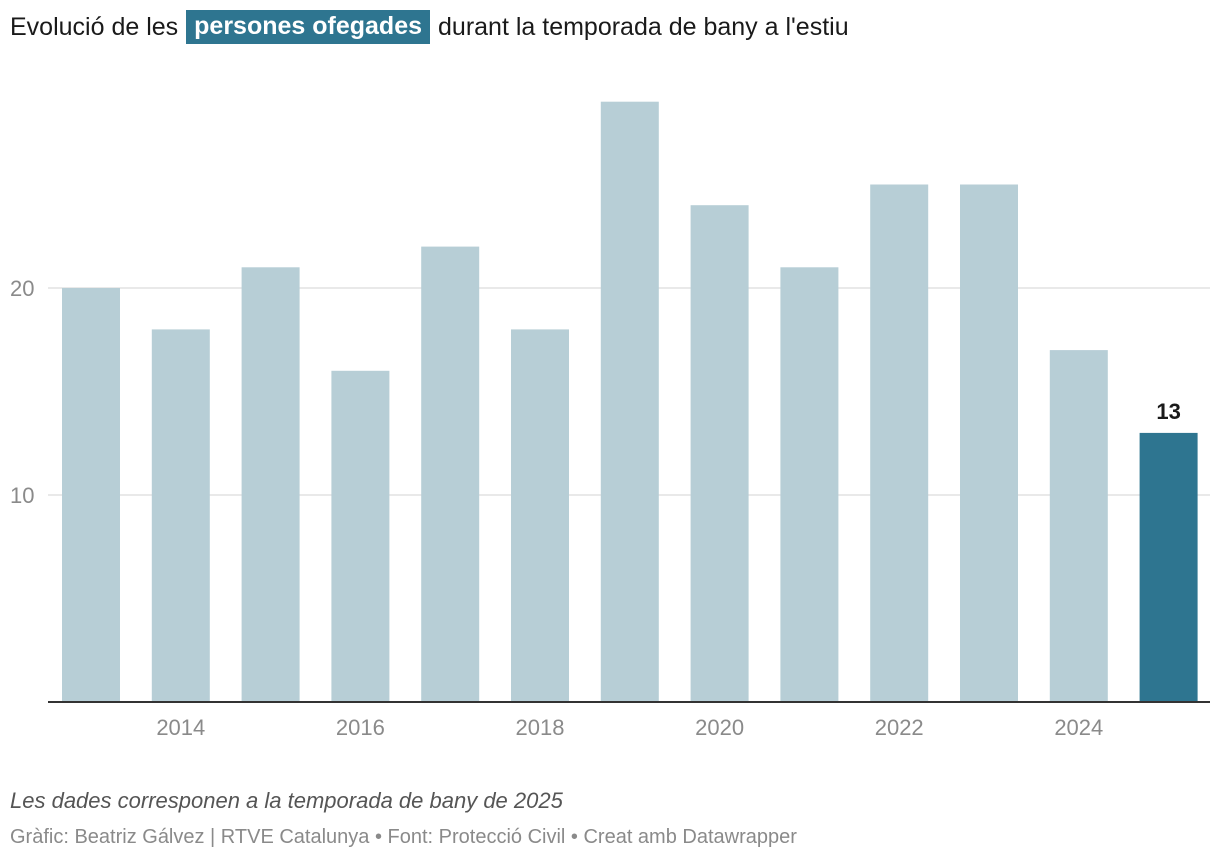 This screenshot has width=1220, height=862. I want to click on title-before: Evolució de les, so click(94, 26).